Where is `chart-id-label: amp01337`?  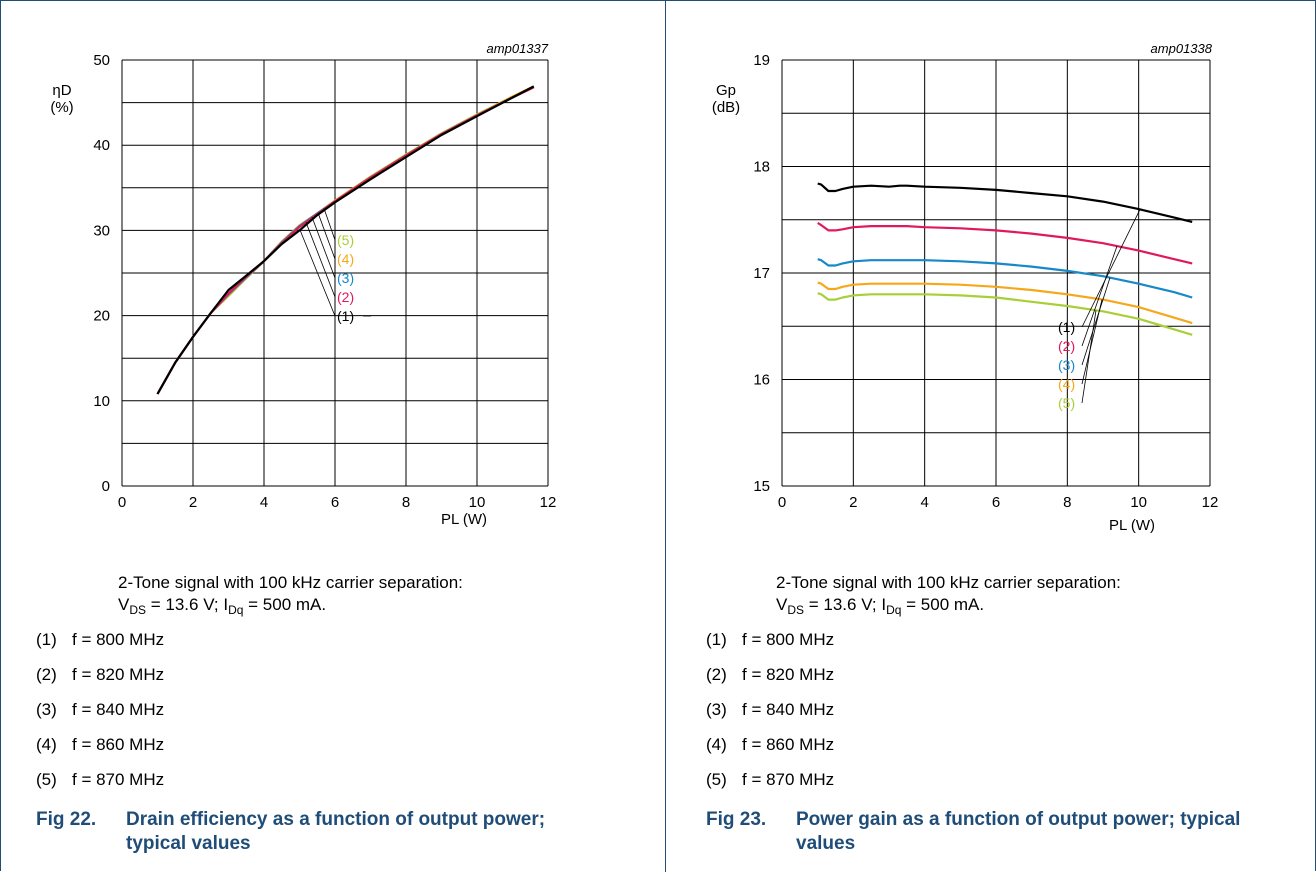 chart-id-label: amp01337 is located at coordinates (518, 48).